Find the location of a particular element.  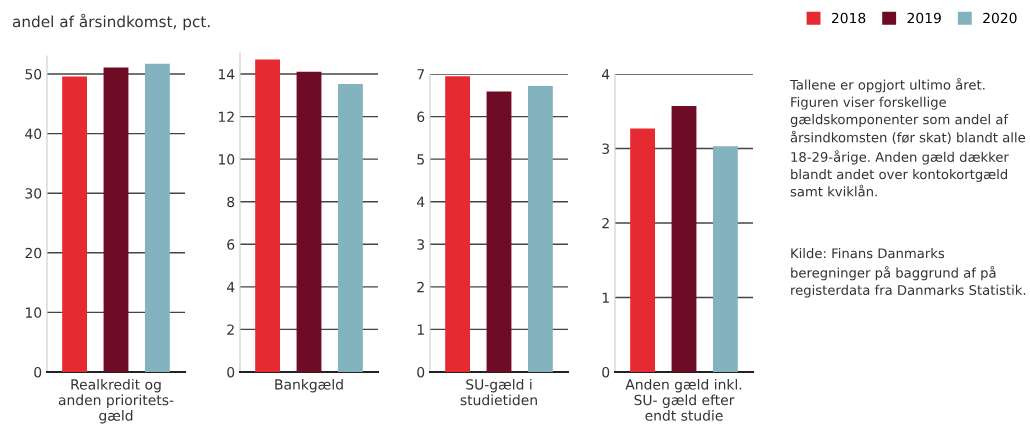

x-tick-label: Bankgæld is located at coordinates (309, 385).